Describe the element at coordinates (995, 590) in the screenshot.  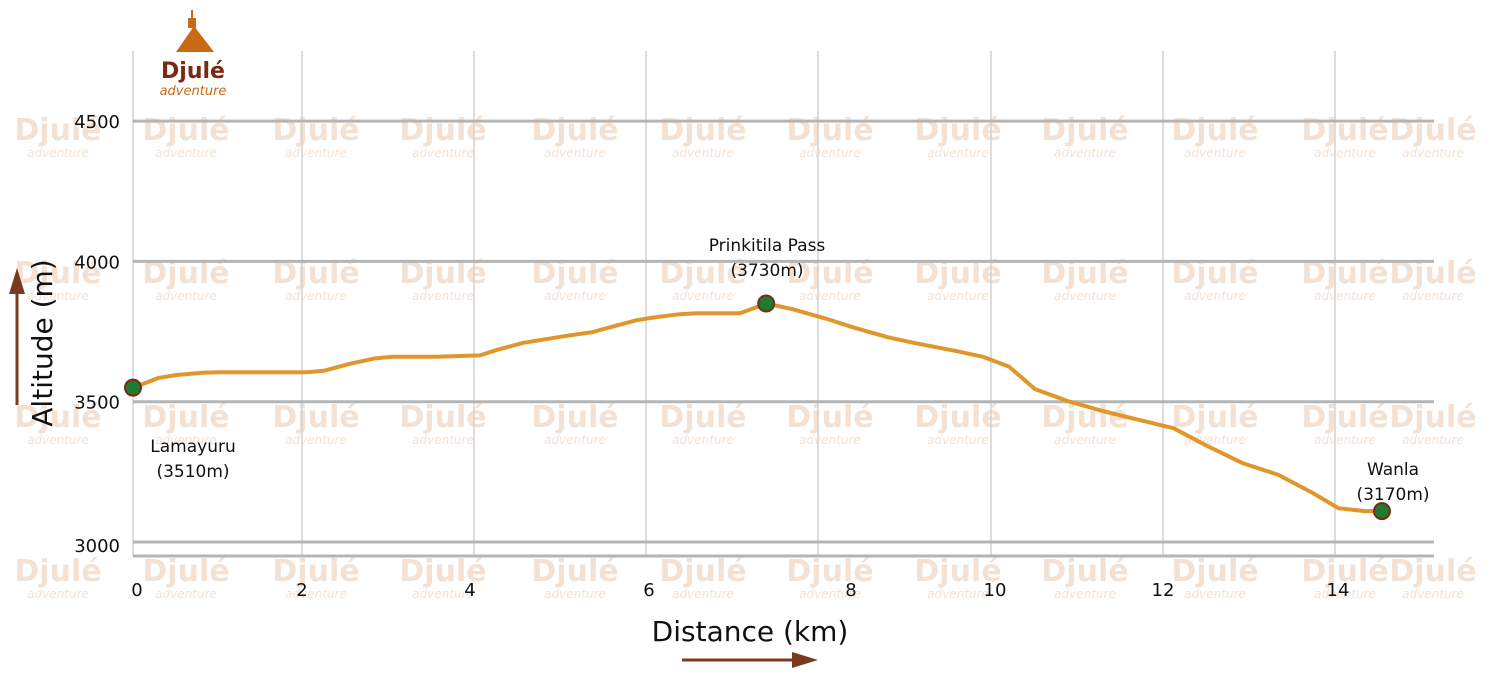
I see `x-tick-label: 10` at that location.